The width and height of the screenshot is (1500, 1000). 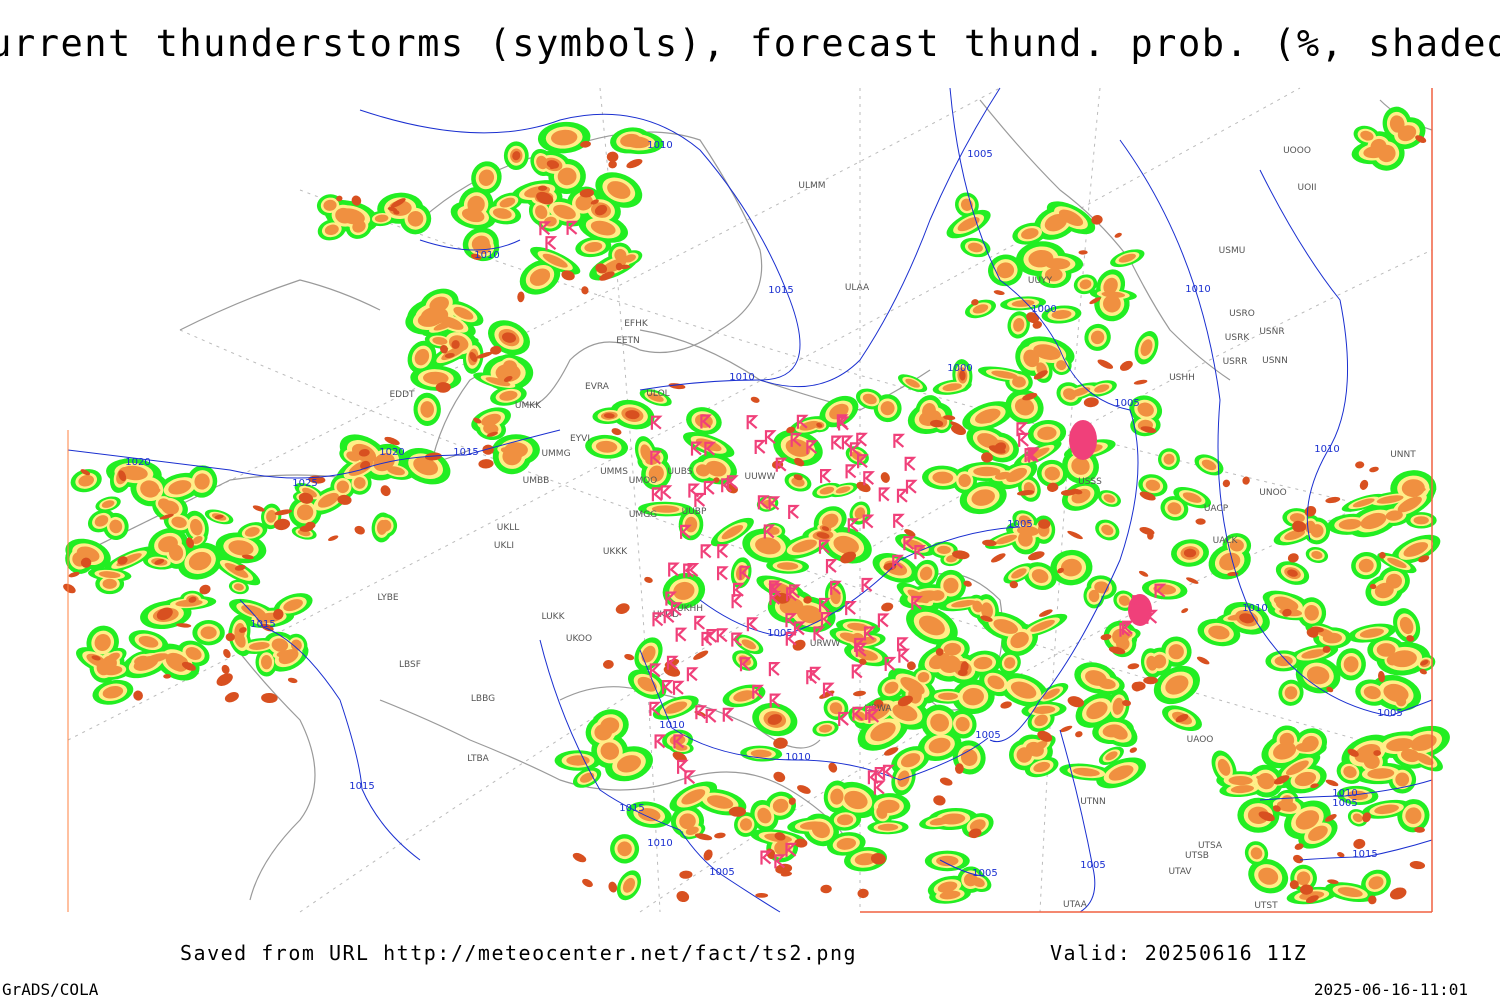 What do you see at coordinates (690, 609) in the screenshot?
I see `station-label: UKHH` at bounding box center [690, 609].